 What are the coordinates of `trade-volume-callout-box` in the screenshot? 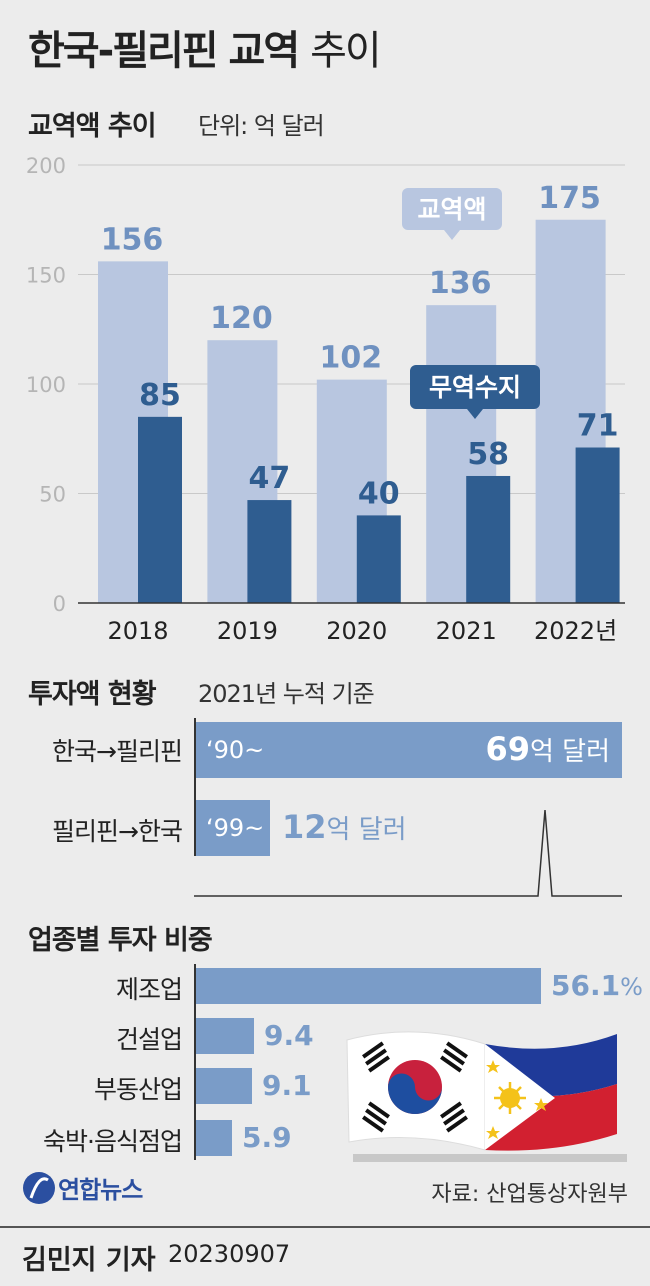 It's located at (452, 209).